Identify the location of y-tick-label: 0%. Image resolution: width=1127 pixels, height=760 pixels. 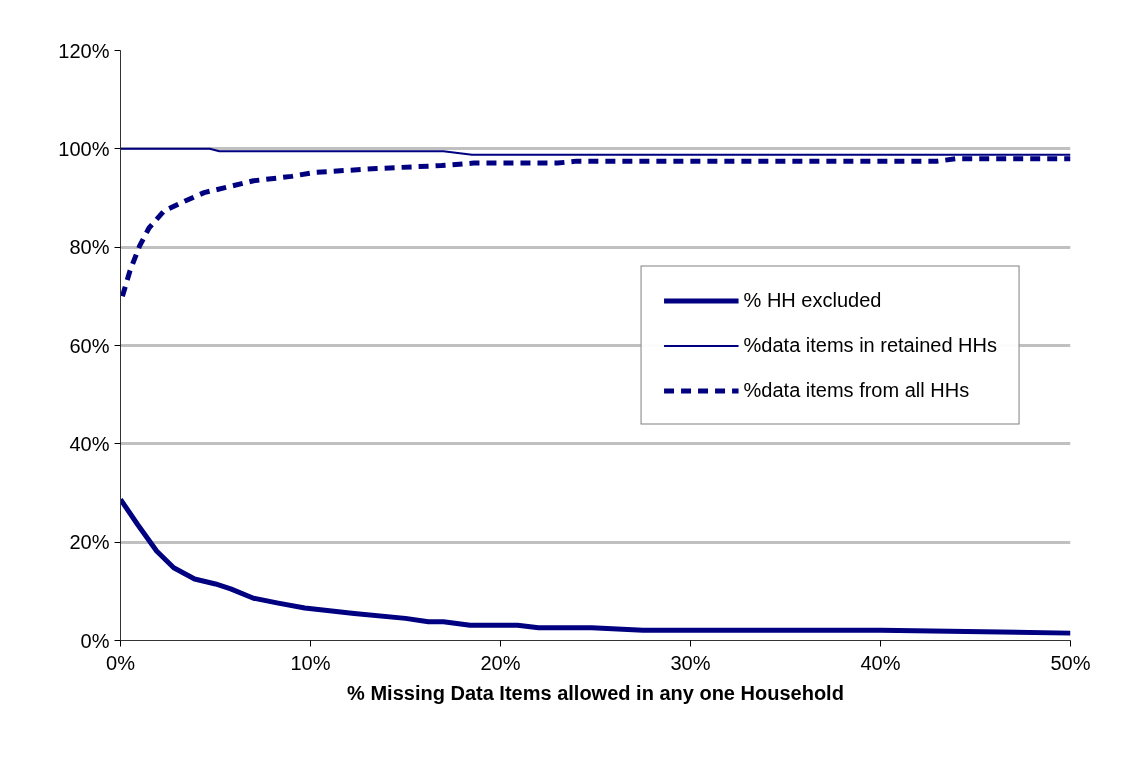
(95, 640).